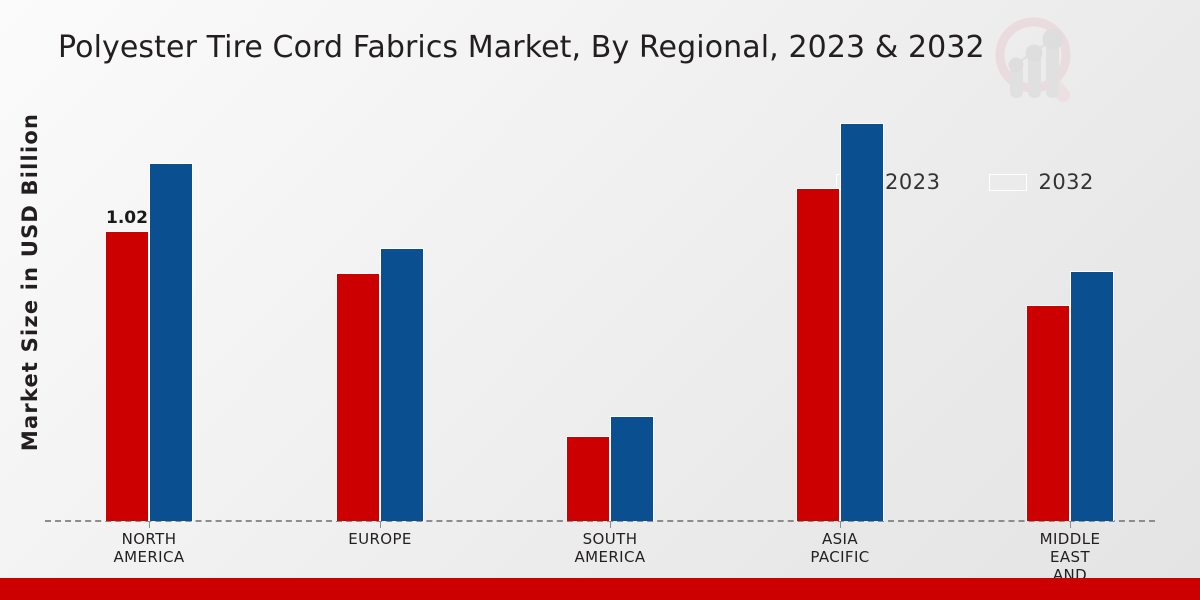 This screenshot has height=600, width=1200. Describe the element at coordinates (840, 539) in the screenshot. I see `x-label-line: ASIA` at that location.